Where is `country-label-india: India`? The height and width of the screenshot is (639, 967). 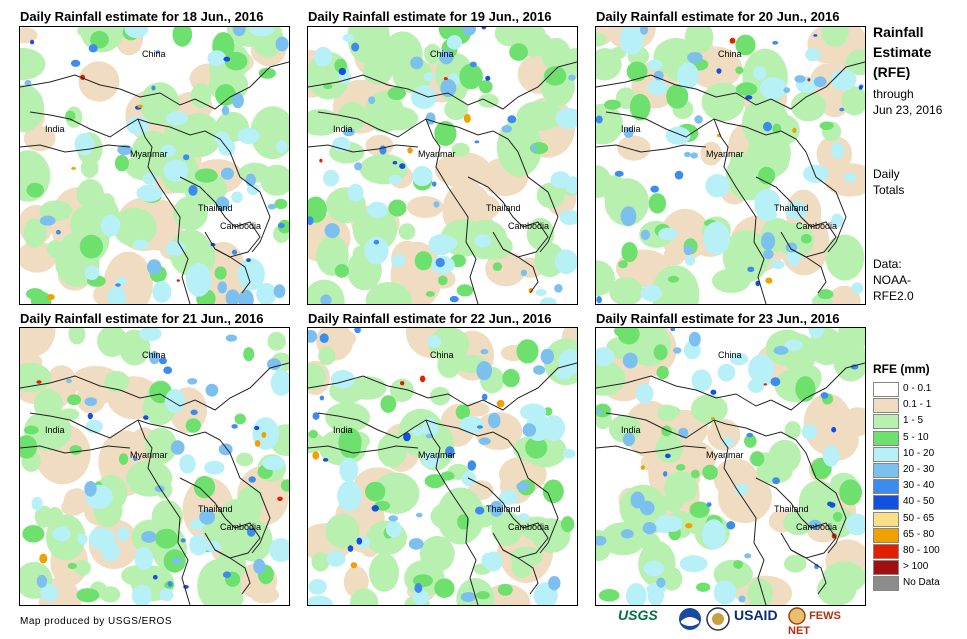
country-label-india: India is located at coordinates (55, 430).